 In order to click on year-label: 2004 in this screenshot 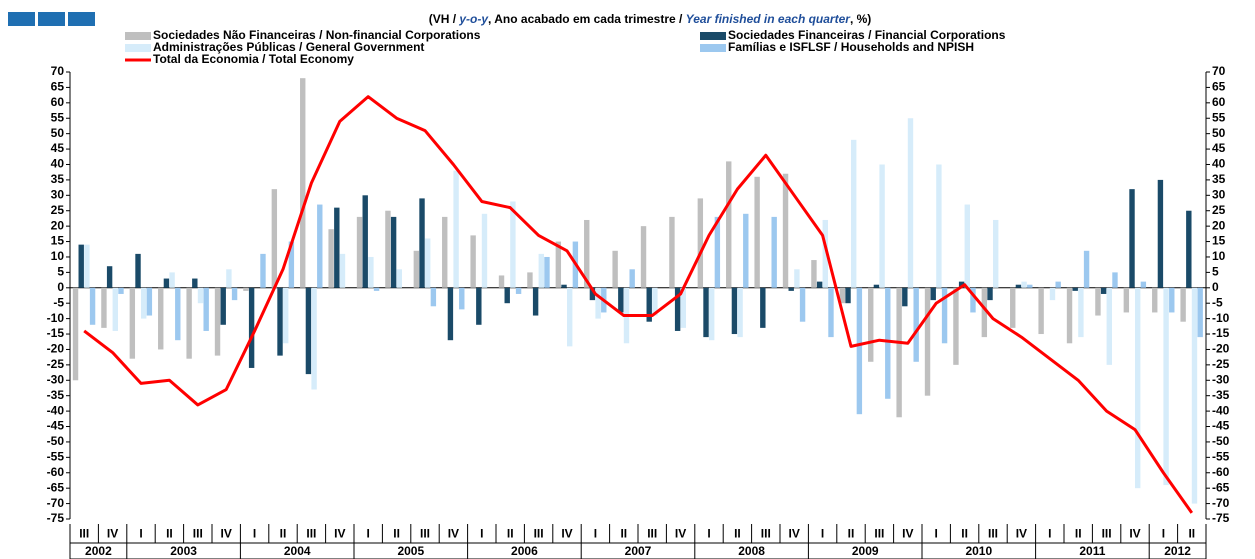, I will do `click(297, 551)`.